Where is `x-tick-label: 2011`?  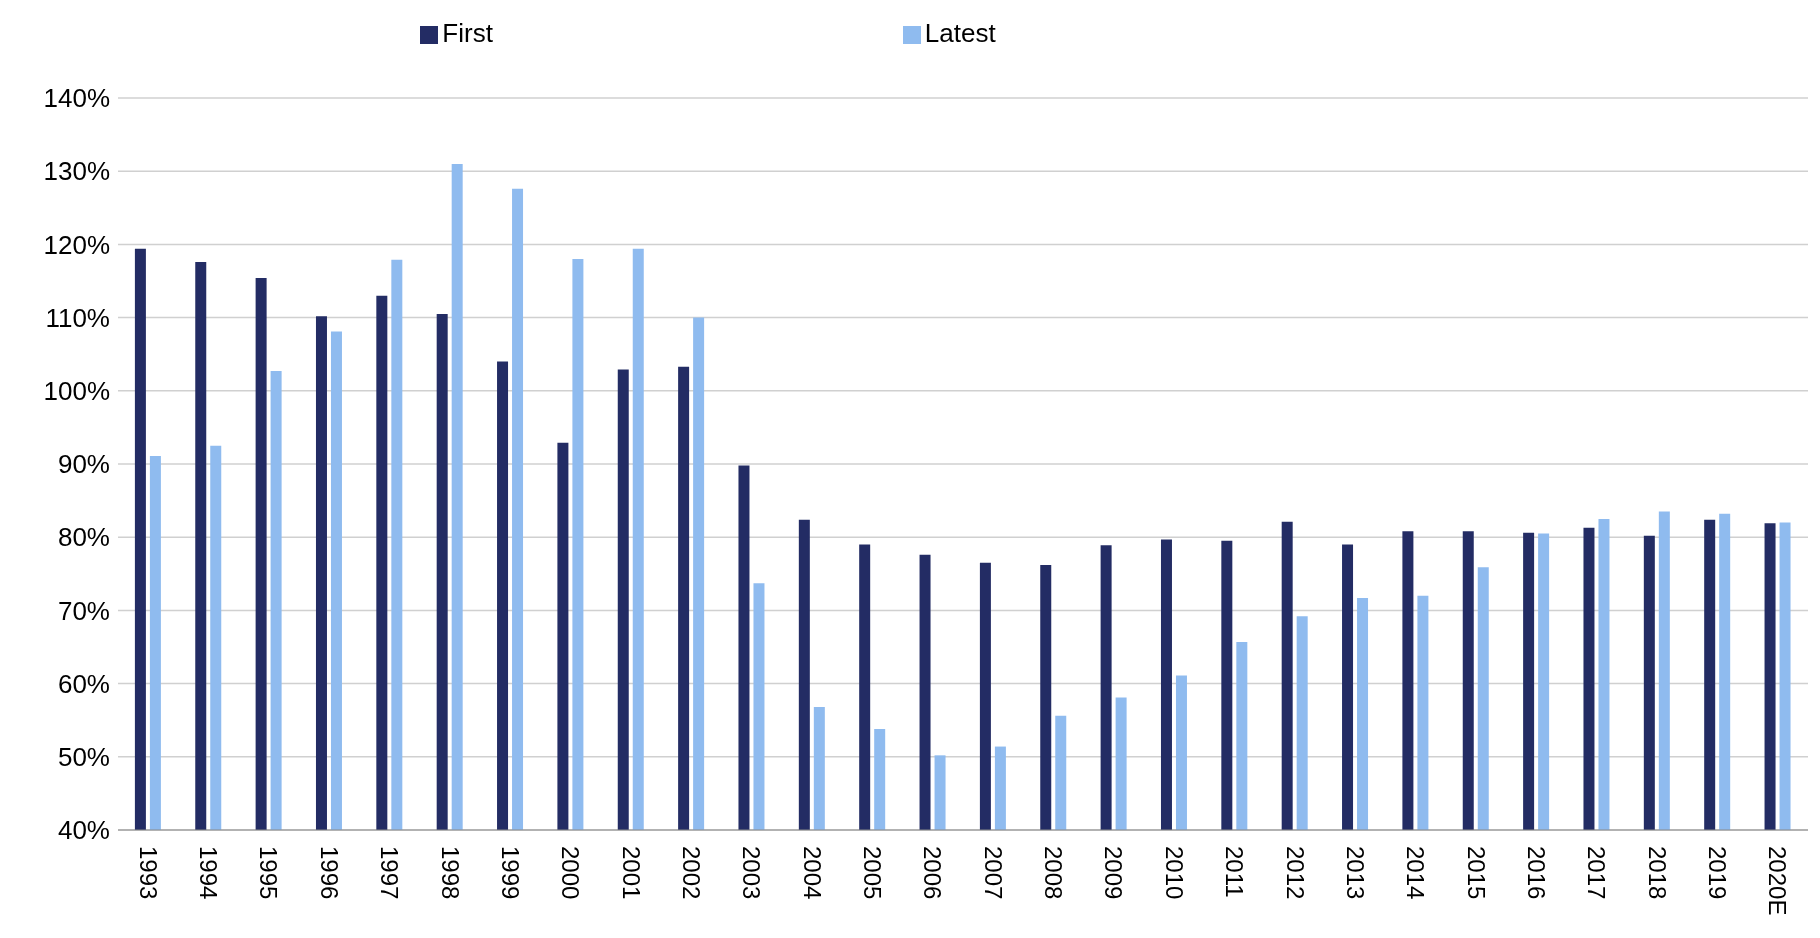 x-tick-label: 2011 is located at coordinates (1235, 872).